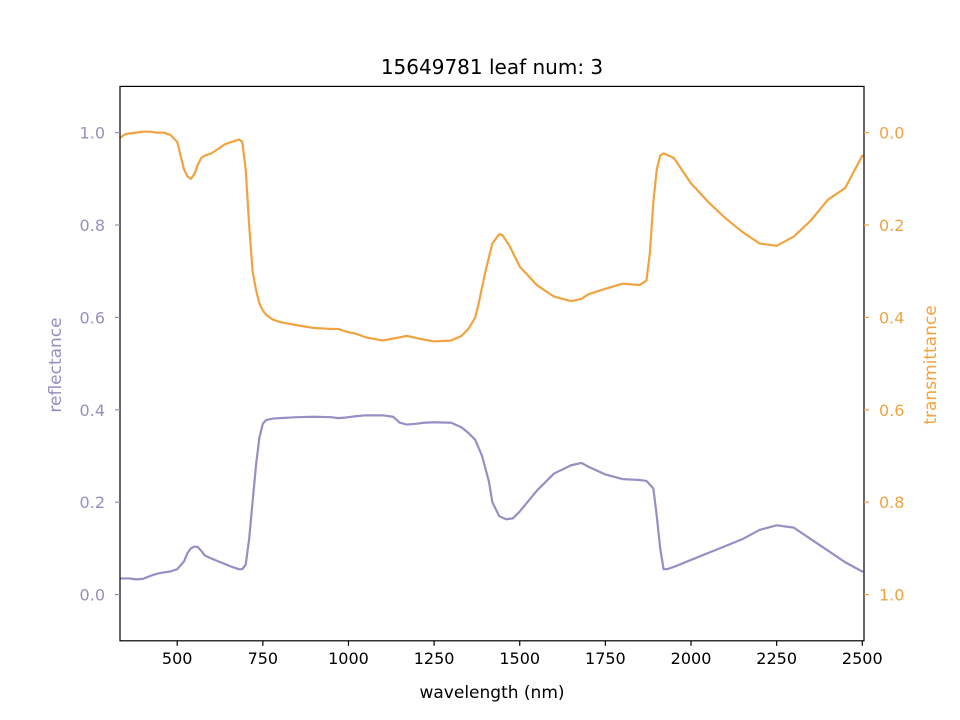  I want to click on y-right-tick-label: 1.0, so click(891, 595).